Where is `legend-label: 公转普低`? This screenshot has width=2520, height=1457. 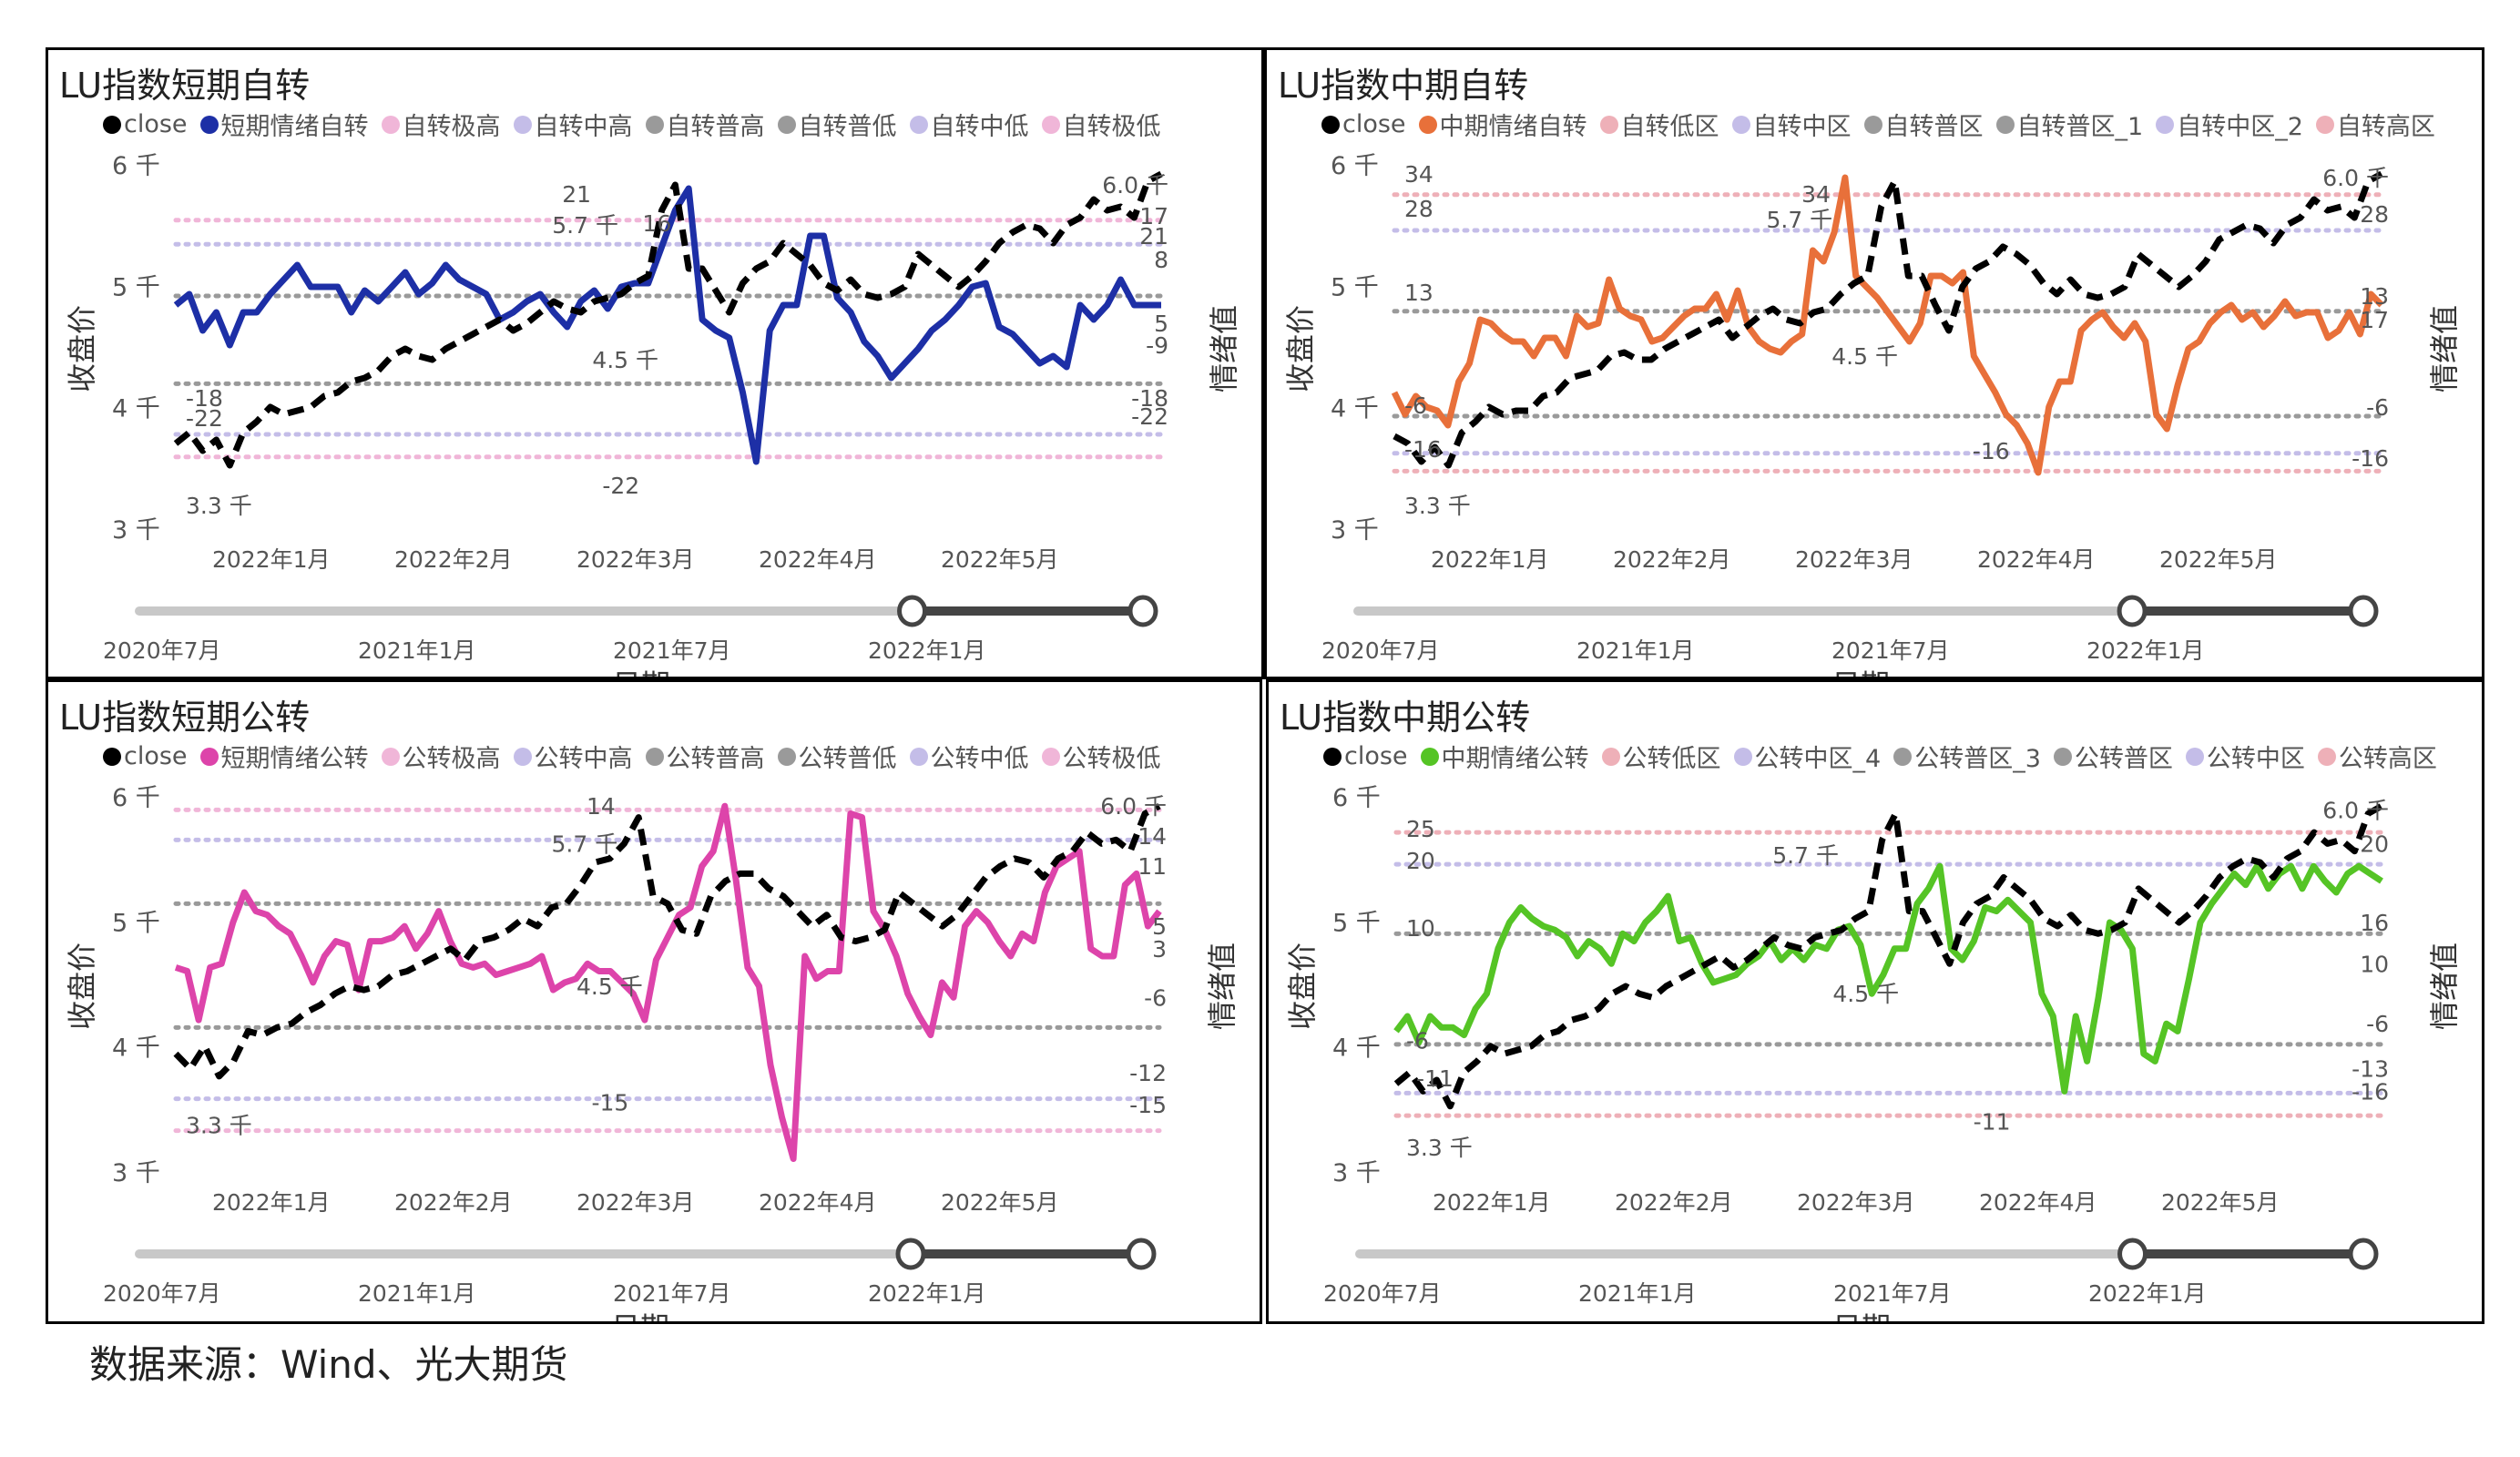 legend-label: 公转普低 is located at coordinates (847, 759).